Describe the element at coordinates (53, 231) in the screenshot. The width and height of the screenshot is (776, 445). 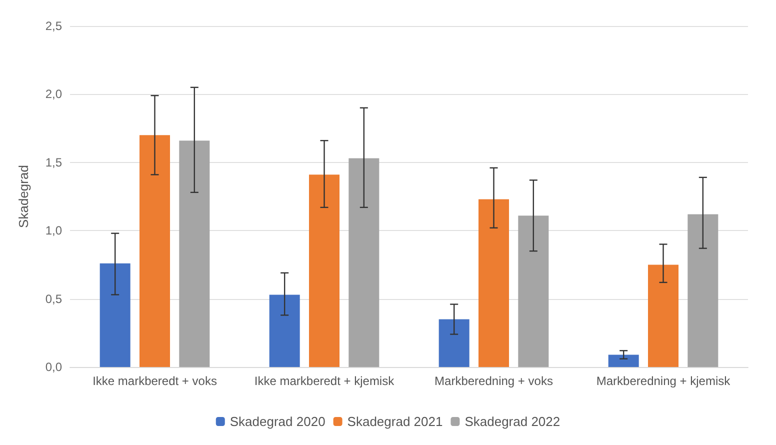
I see `y-tick-label: 1,0` at that location.